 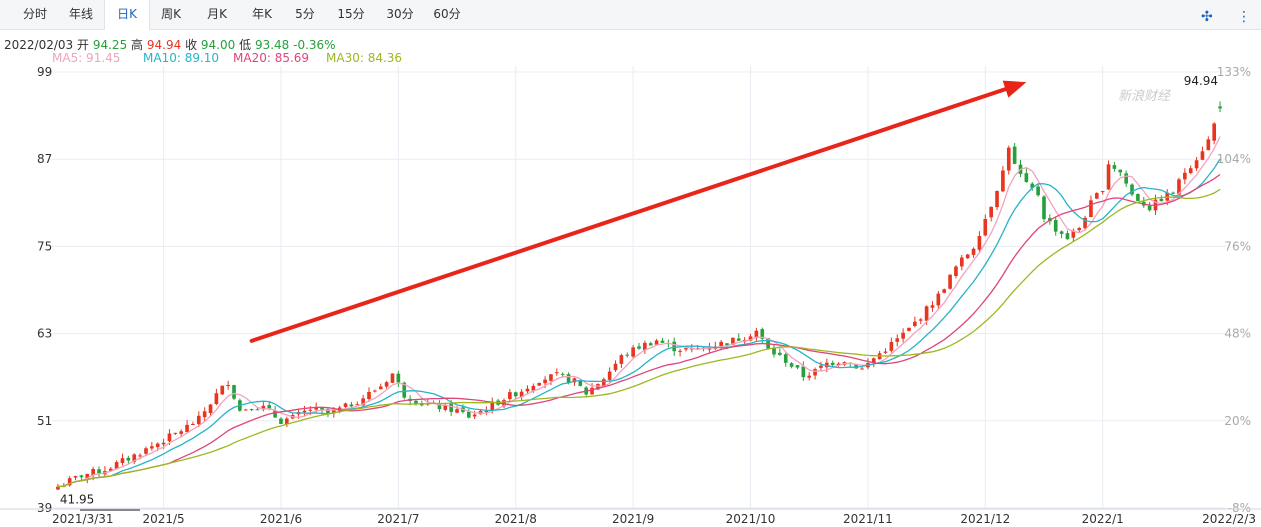 What do you see at coordinates (351, 14) in the screenshot?
I see `tab-7: 15分` at bounding box center [351, 14].